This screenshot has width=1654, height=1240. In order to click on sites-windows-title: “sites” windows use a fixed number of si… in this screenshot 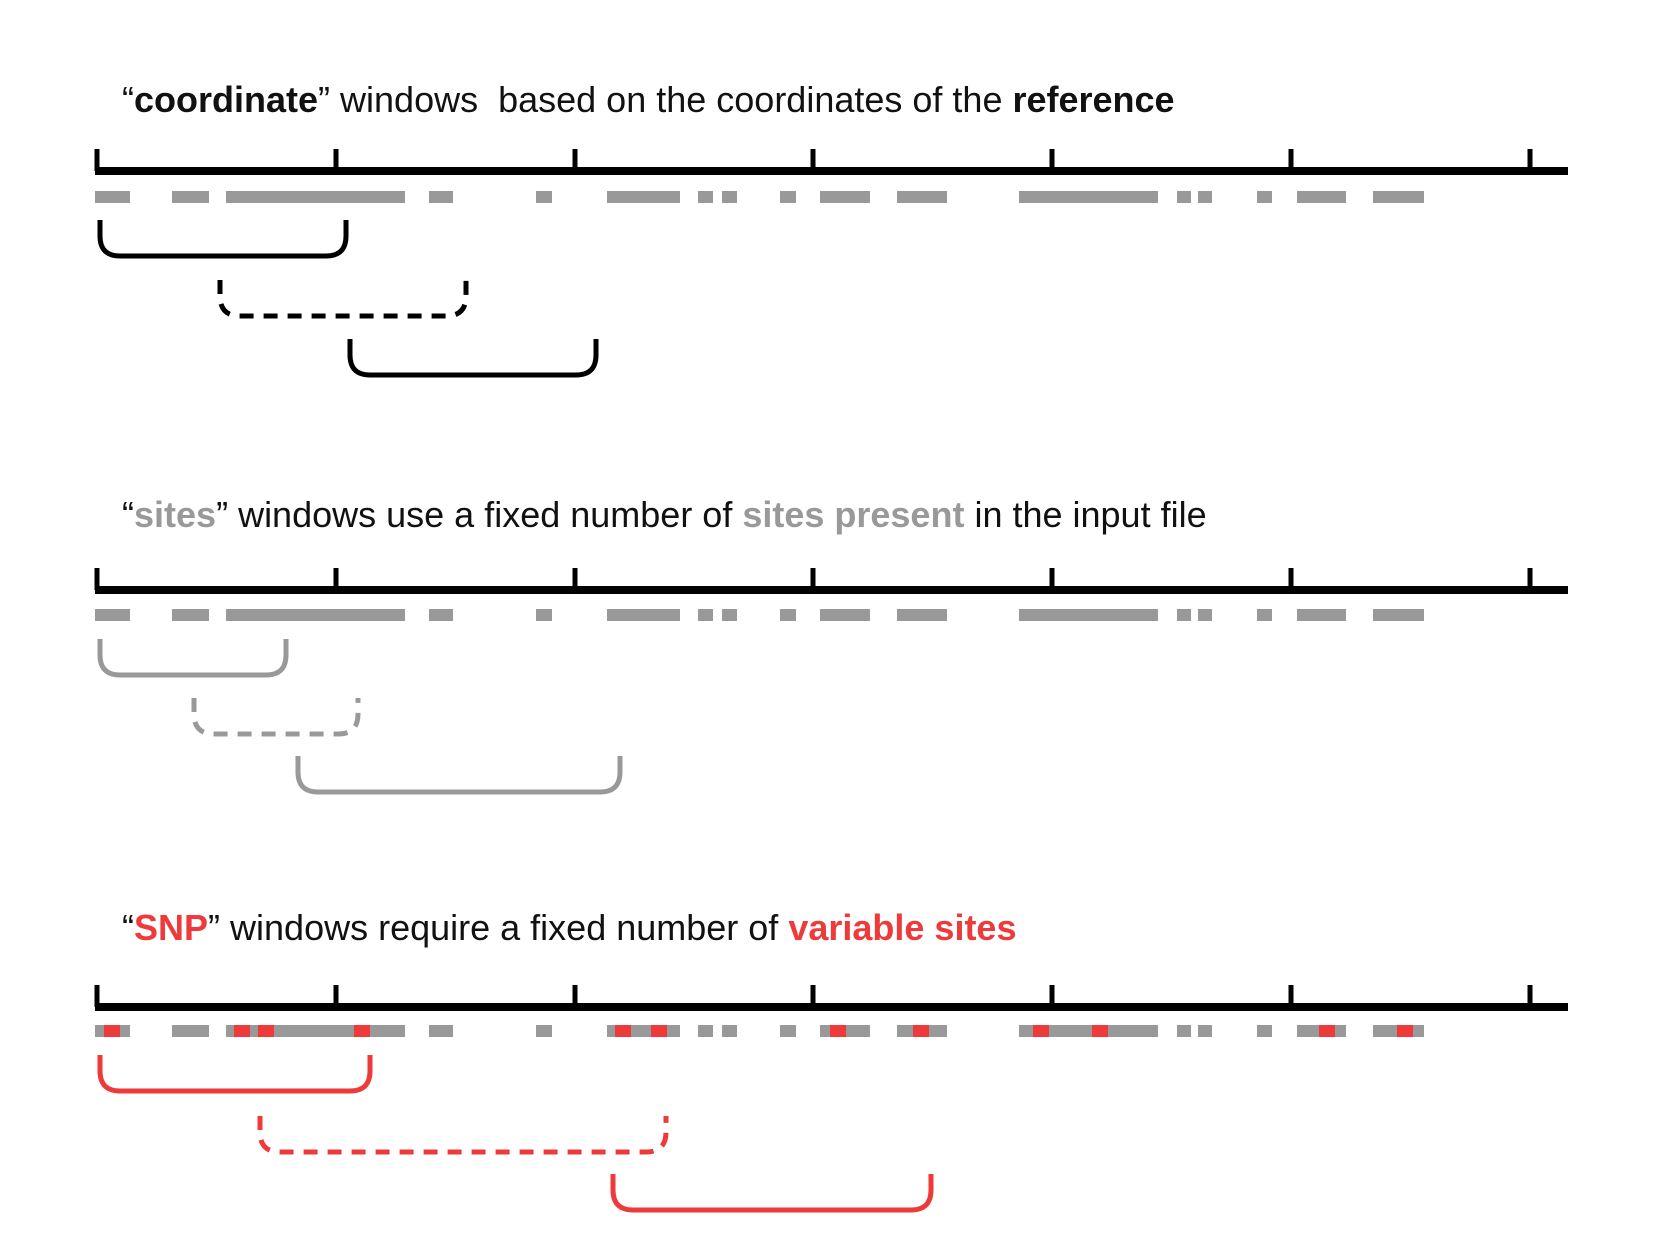, I will do `click(664, 515)`.